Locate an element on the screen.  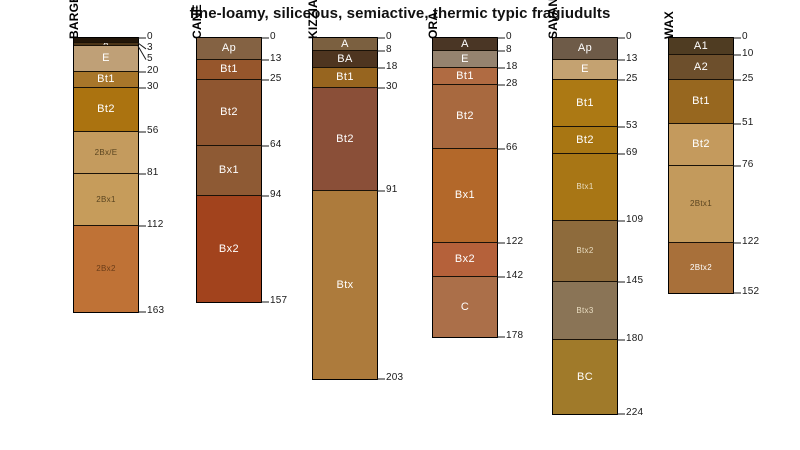
horizon-label: 2Bx2 is located at coordinates (106, 268).